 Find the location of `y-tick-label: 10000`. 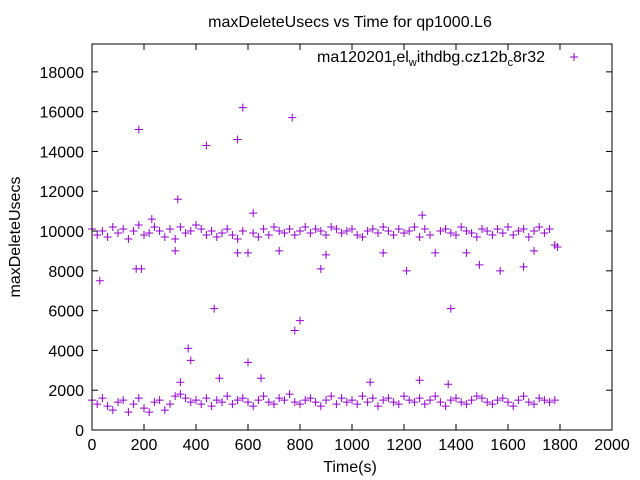

y-tick-label: 10000 is located at coordinates (62, 232).